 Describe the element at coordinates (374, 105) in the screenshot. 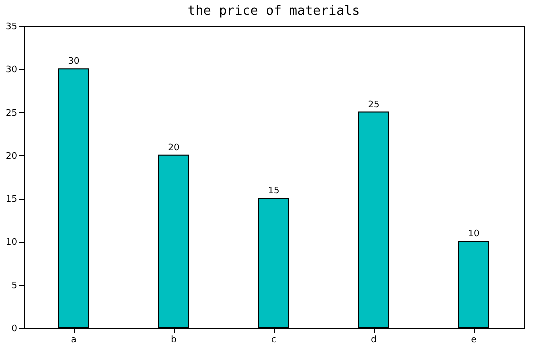

I see `data-label: 25` at that location.